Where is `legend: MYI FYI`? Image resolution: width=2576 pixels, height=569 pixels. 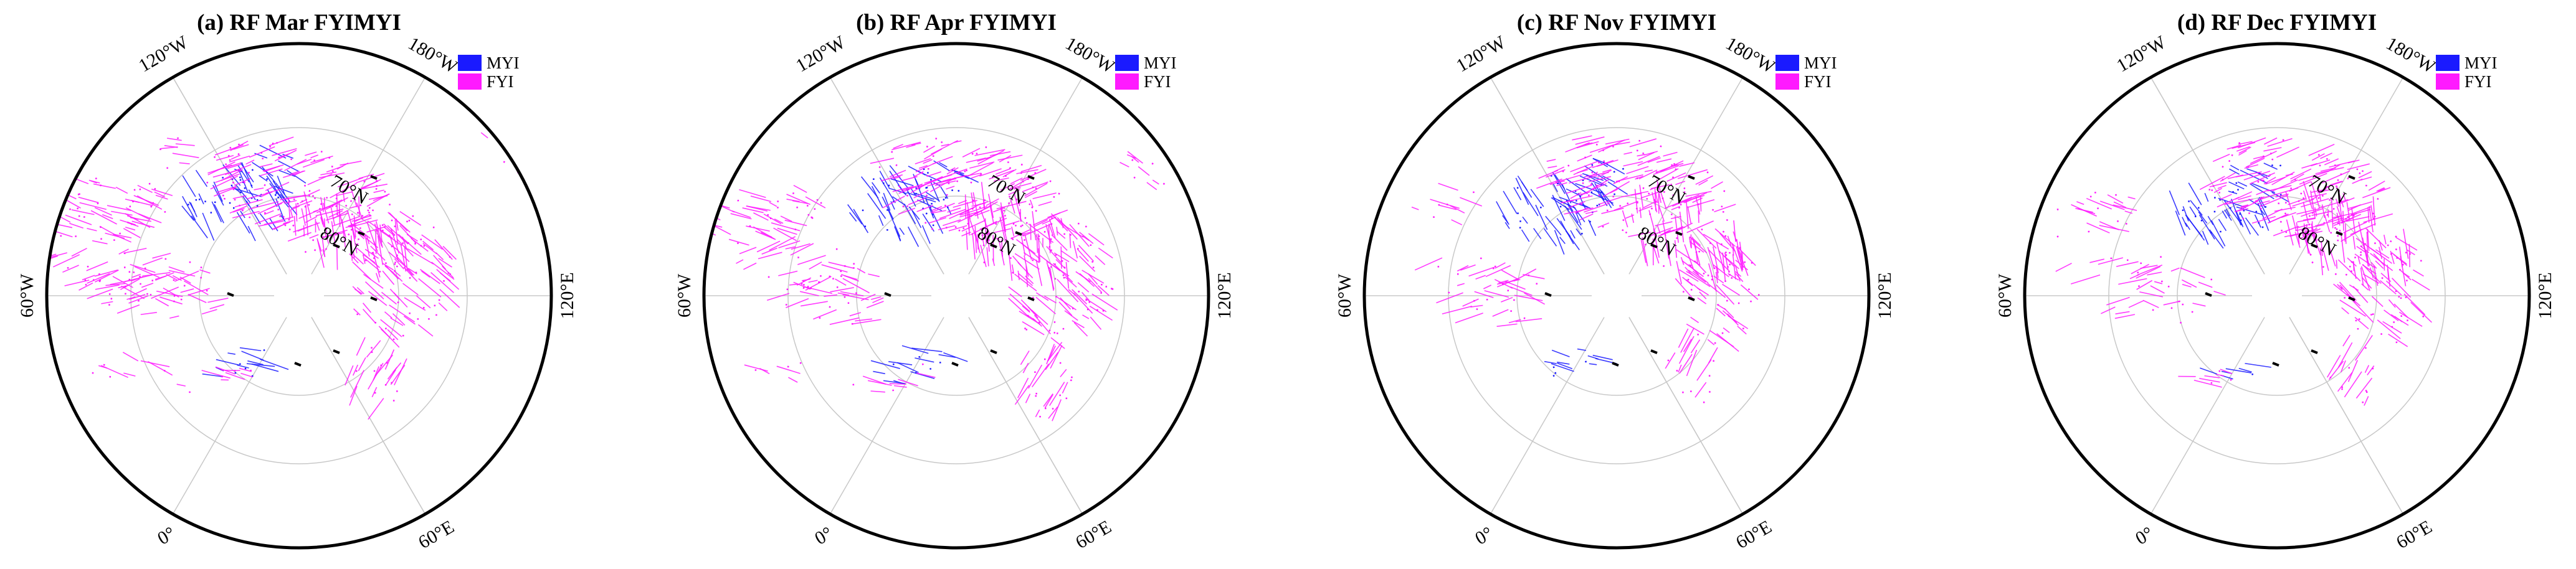 legend: MYI FYI is located at coordinates (1146, 72).